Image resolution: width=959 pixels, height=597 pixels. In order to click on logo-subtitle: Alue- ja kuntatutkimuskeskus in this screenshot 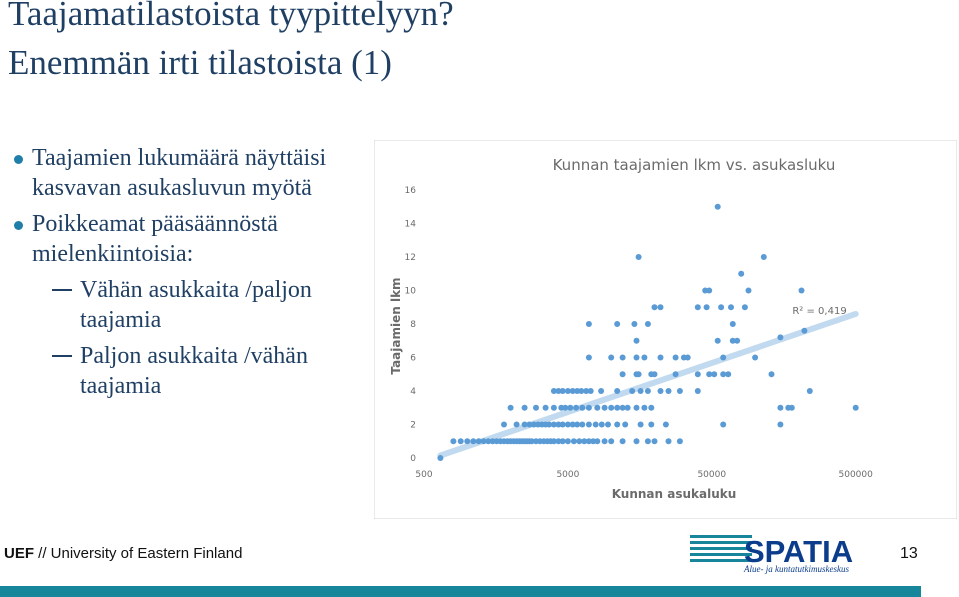, I will do `click(796, 569)`.